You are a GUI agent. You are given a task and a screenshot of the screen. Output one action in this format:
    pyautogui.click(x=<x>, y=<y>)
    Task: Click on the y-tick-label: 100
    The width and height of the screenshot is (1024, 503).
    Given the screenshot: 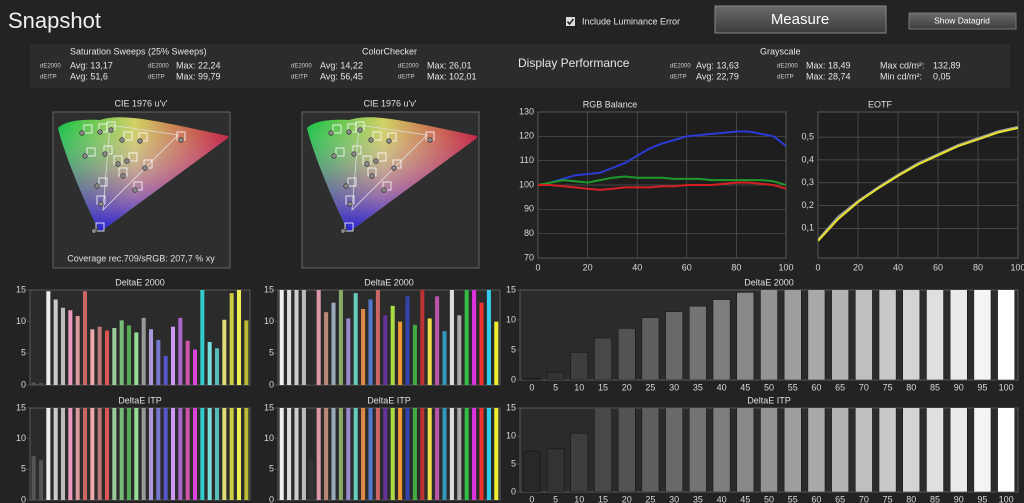 What is the action you would take?
    pyautogui.click(x=526, y=184)
    